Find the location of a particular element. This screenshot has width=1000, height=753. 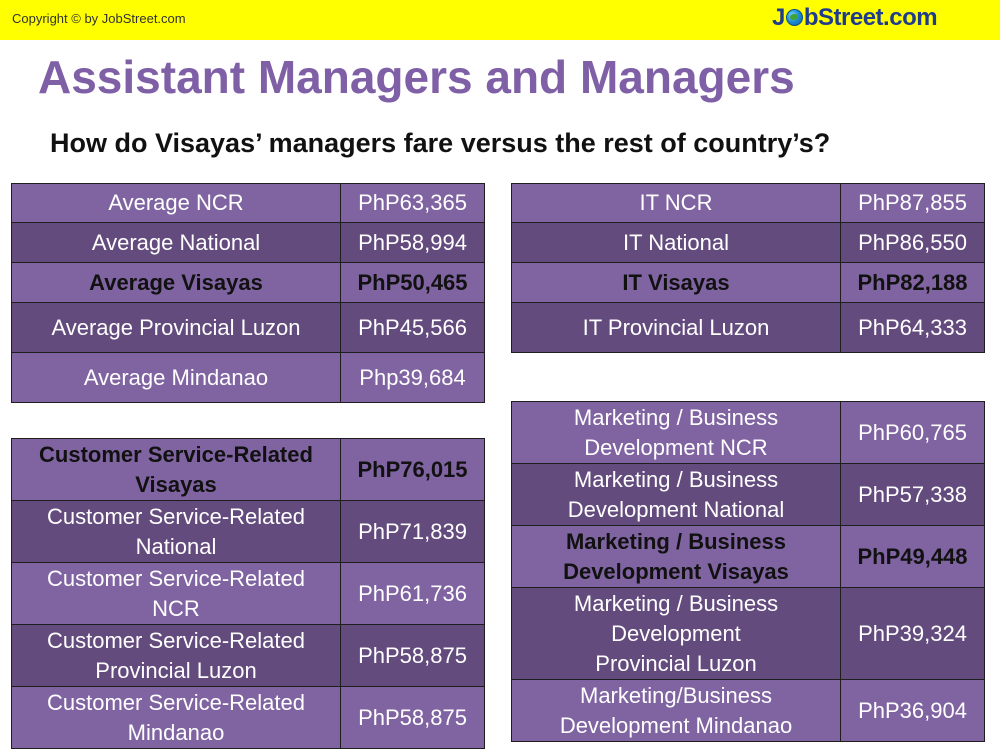

salary-value: PhP39,324 is located at coordinates (912, 633).